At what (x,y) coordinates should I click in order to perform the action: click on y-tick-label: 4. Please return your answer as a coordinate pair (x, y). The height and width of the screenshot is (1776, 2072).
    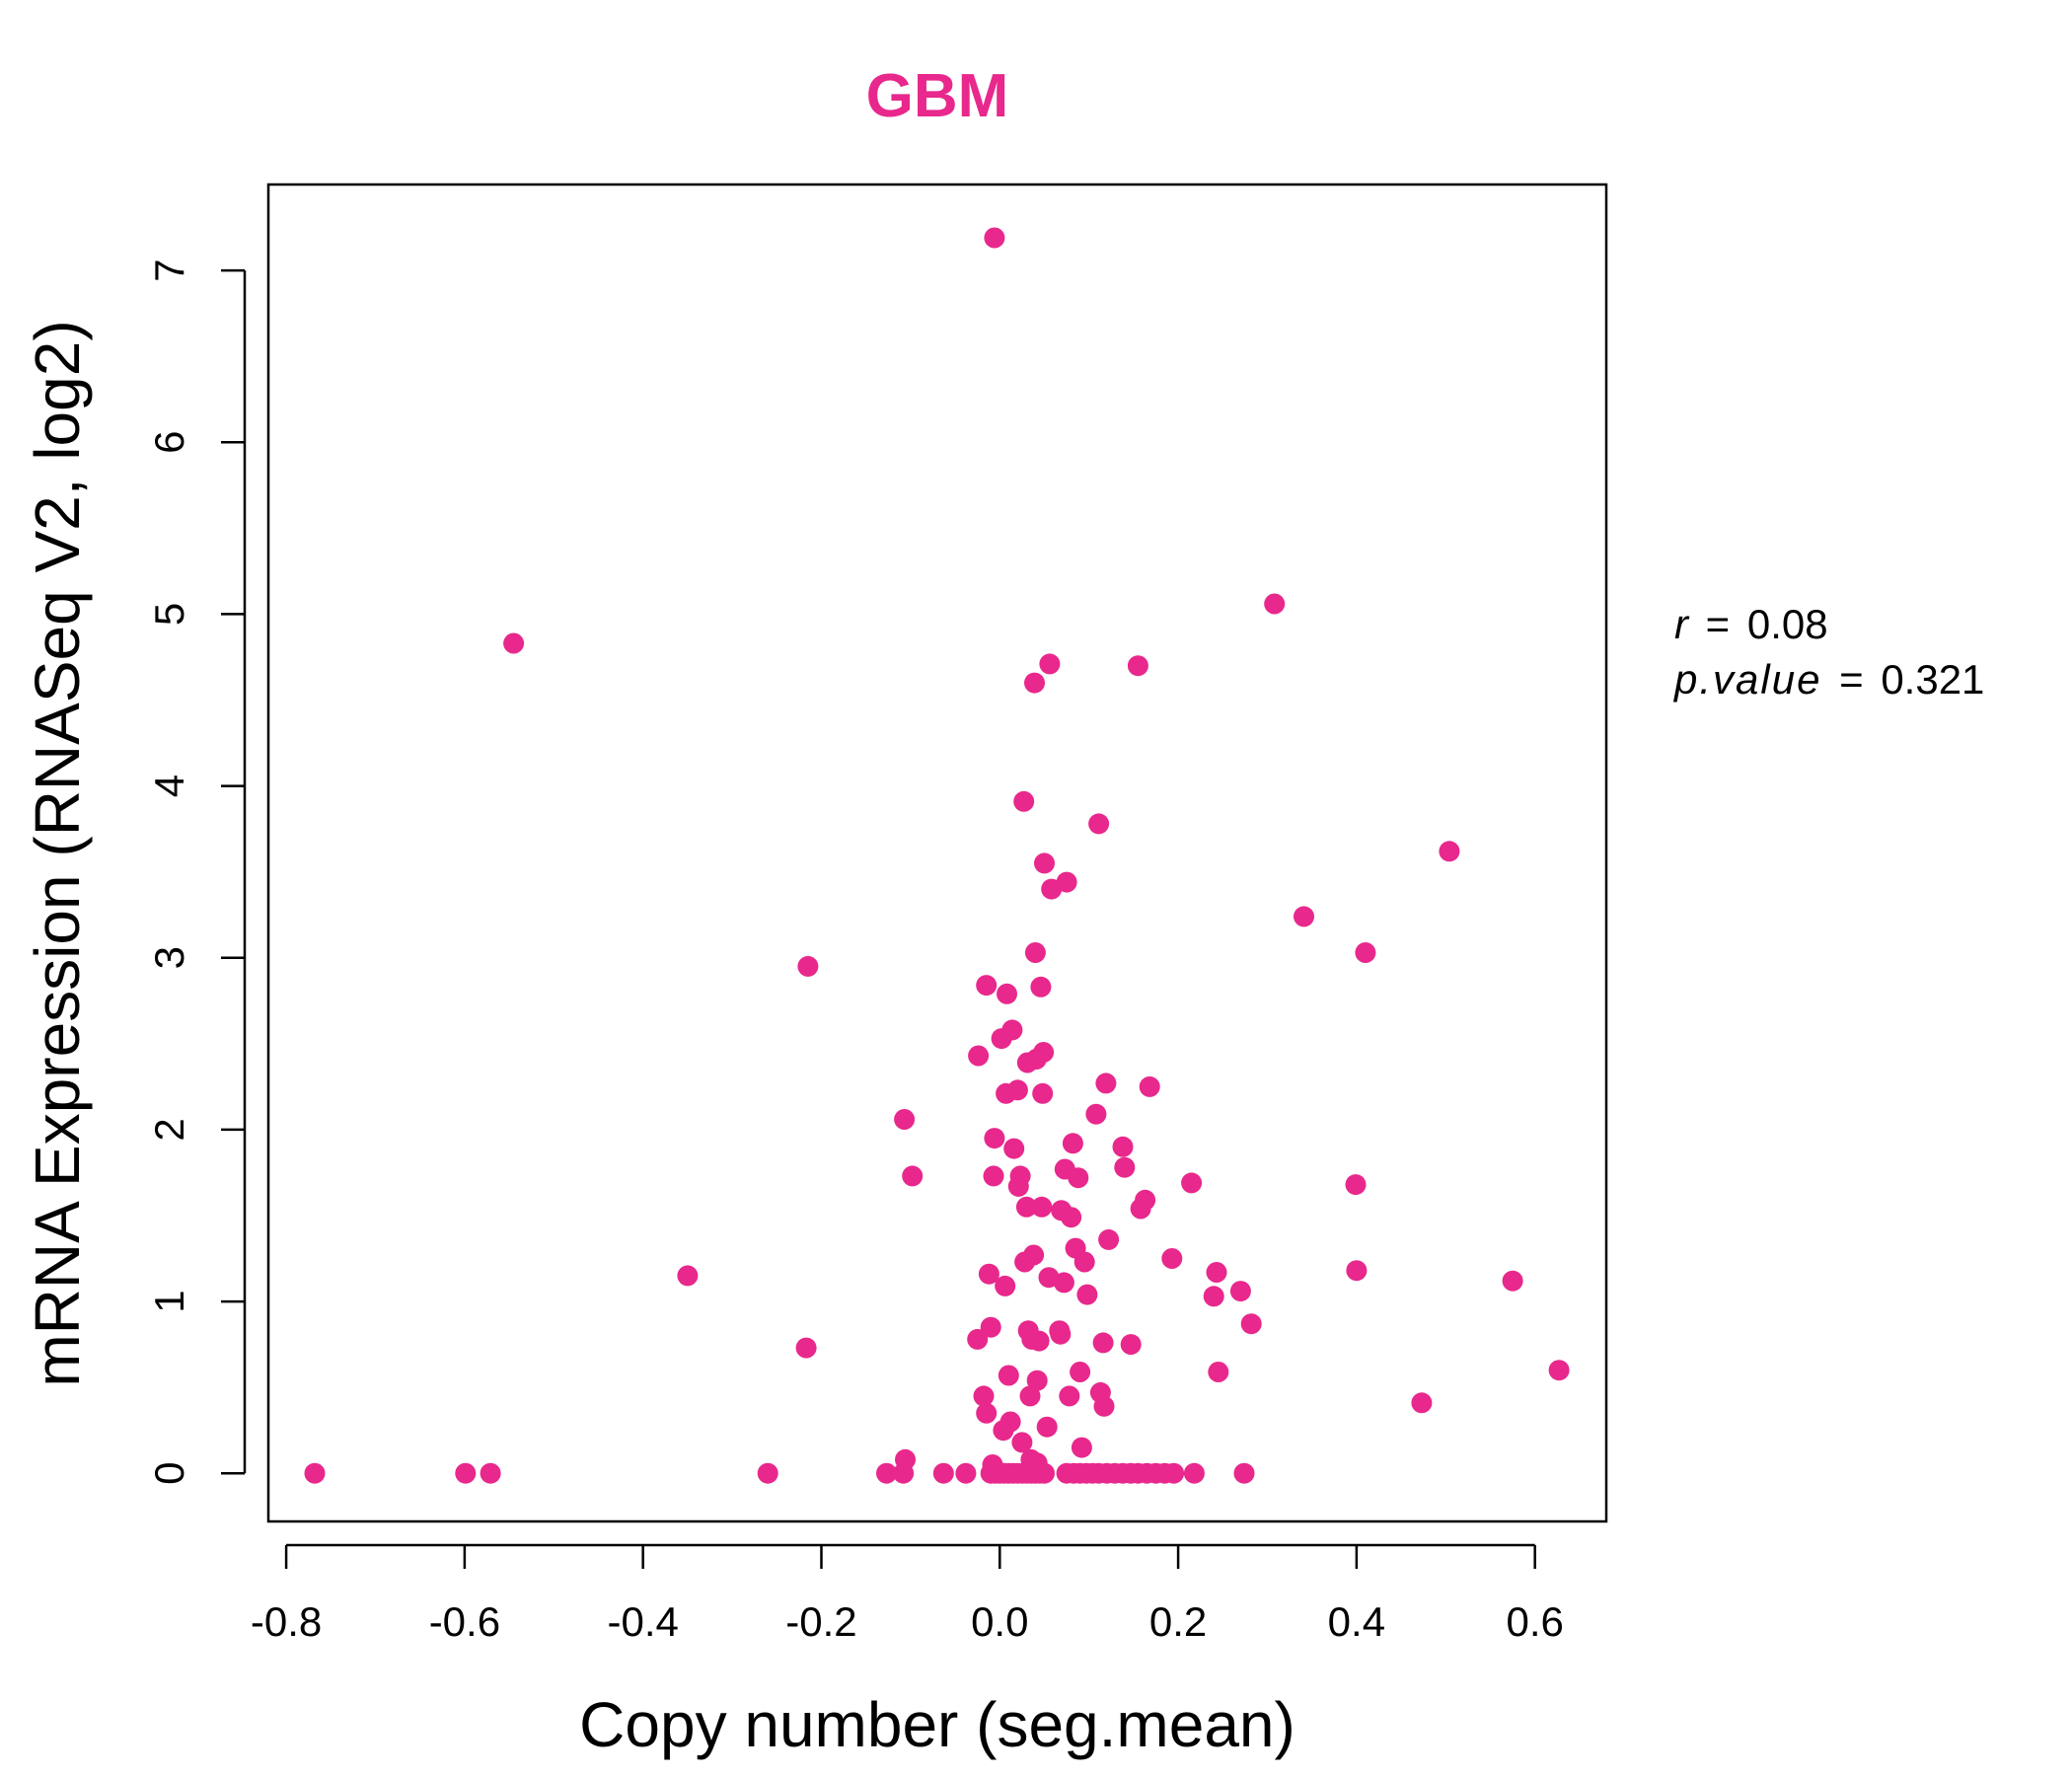
    Looking at the image, I should click on (169, 786).